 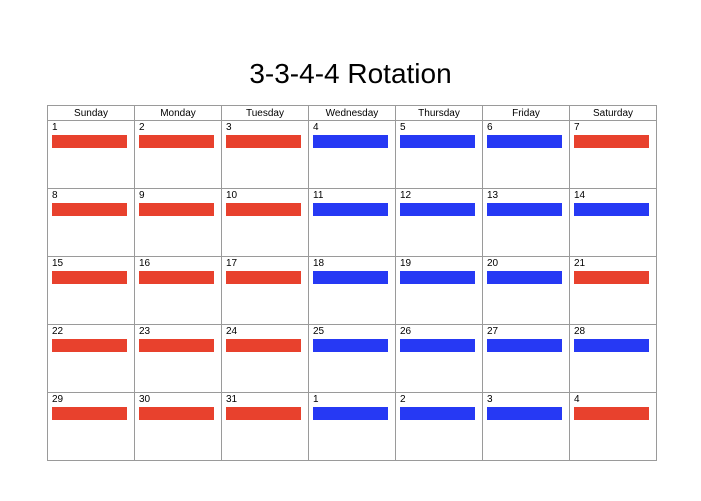 I want to click on day-cell: 6, so click(x=526, y=154).